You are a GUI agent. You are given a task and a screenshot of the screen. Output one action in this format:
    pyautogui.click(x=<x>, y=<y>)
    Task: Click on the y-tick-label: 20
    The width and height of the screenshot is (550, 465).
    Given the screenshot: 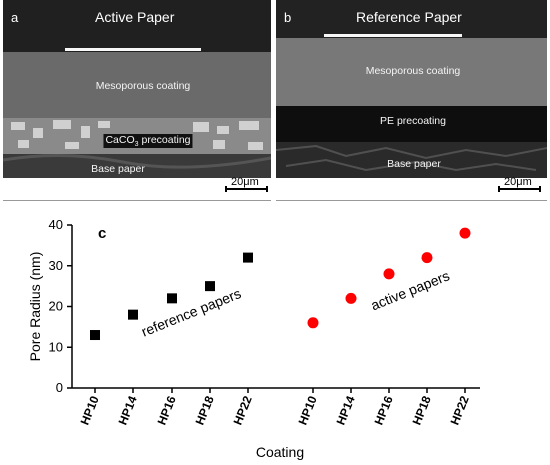 What is the action you would take?
    pyautogui.click(x=56, y=306)
    